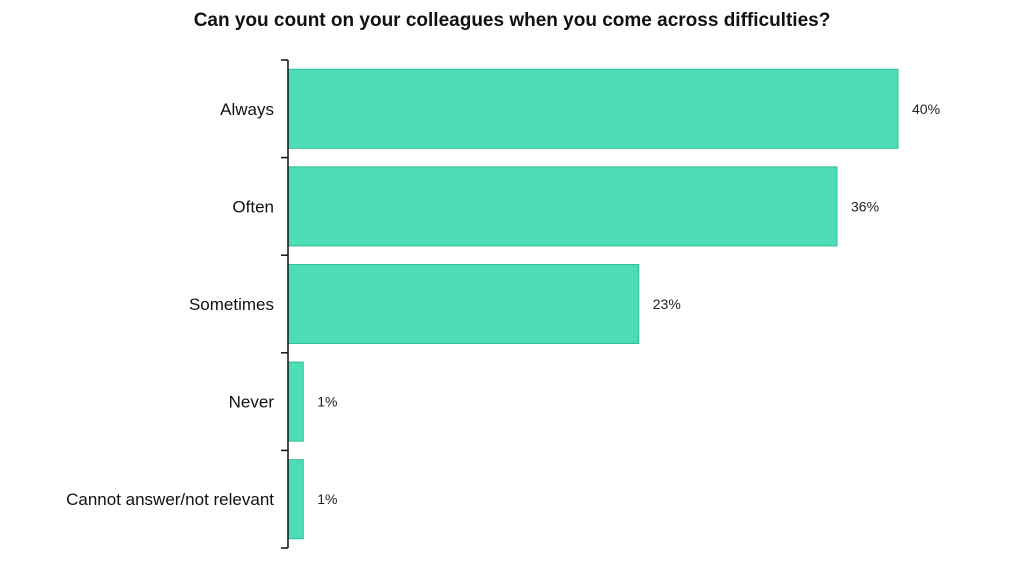 Image resolution: width=1024 pixels, height=563 pixels. I want to click on category-label-2: Sometimes, so click(231, 304).